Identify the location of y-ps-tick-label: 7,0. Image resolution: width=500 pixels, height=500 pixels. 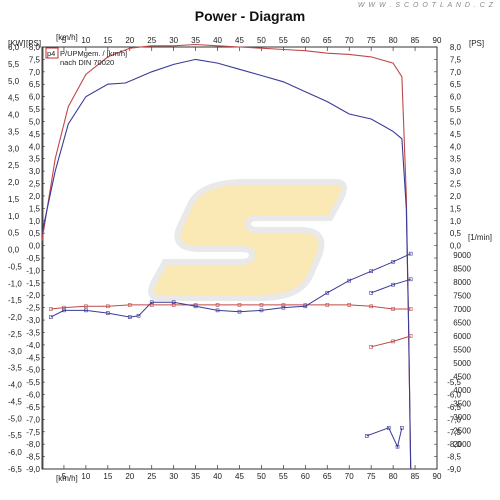
(35, 72).